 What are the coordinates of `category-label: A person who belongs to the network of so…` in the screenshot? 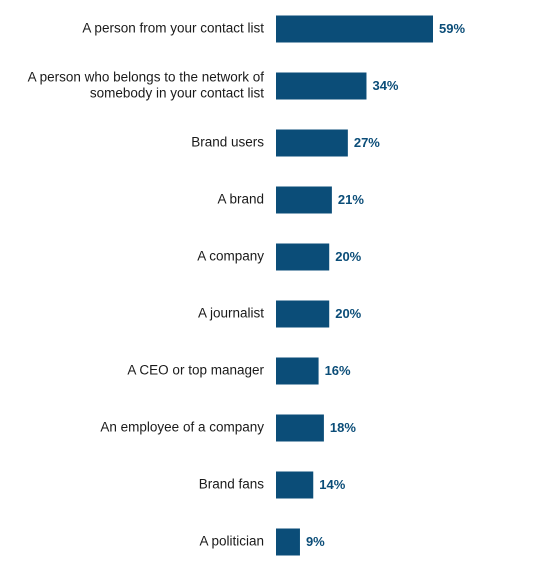 It's located at (146, 85).